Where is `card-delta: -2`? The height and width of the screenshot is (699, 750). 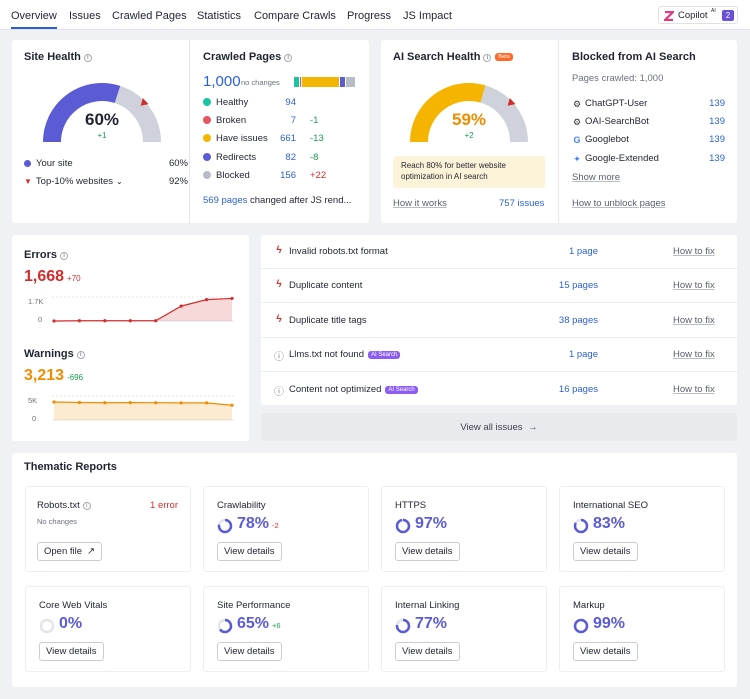
card-delta: -2 is located at coordinates (275, 525).